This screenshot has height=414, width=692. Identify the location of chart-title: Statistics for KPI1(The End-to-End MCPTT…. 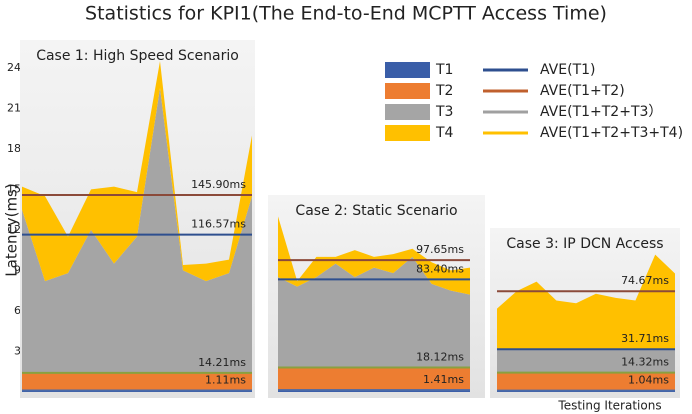
(346, 14).